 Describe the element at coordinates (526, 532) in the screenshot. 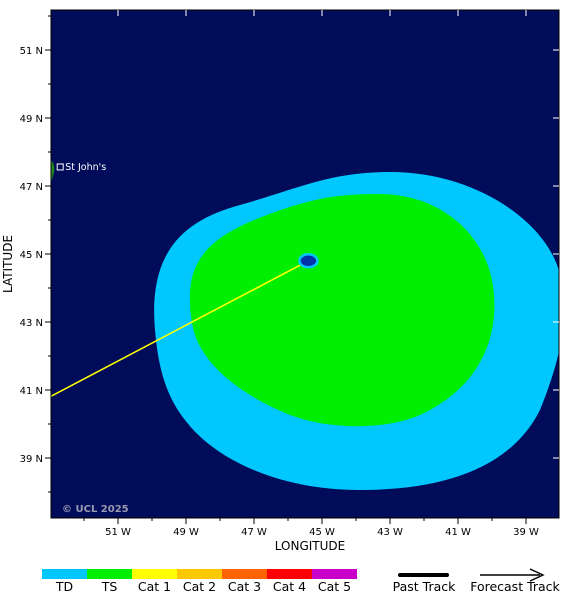

I see `lon-tick-label: 39 W` at that location.